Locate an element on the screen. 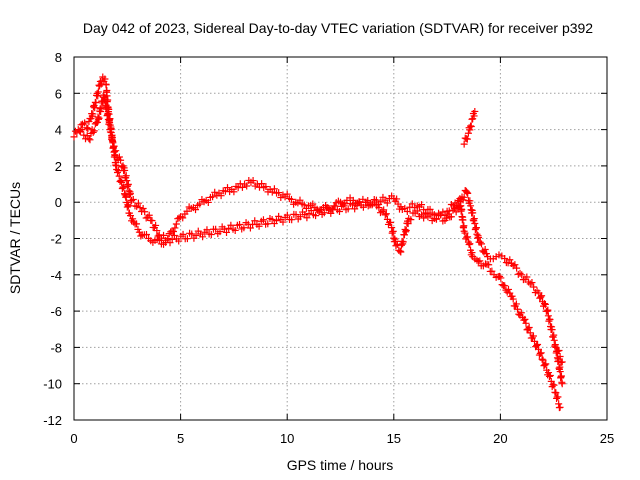 The width and height of the screenshot is (640, 480). x-axis-label: GPS time / hours is located at coordinates (340, 465).